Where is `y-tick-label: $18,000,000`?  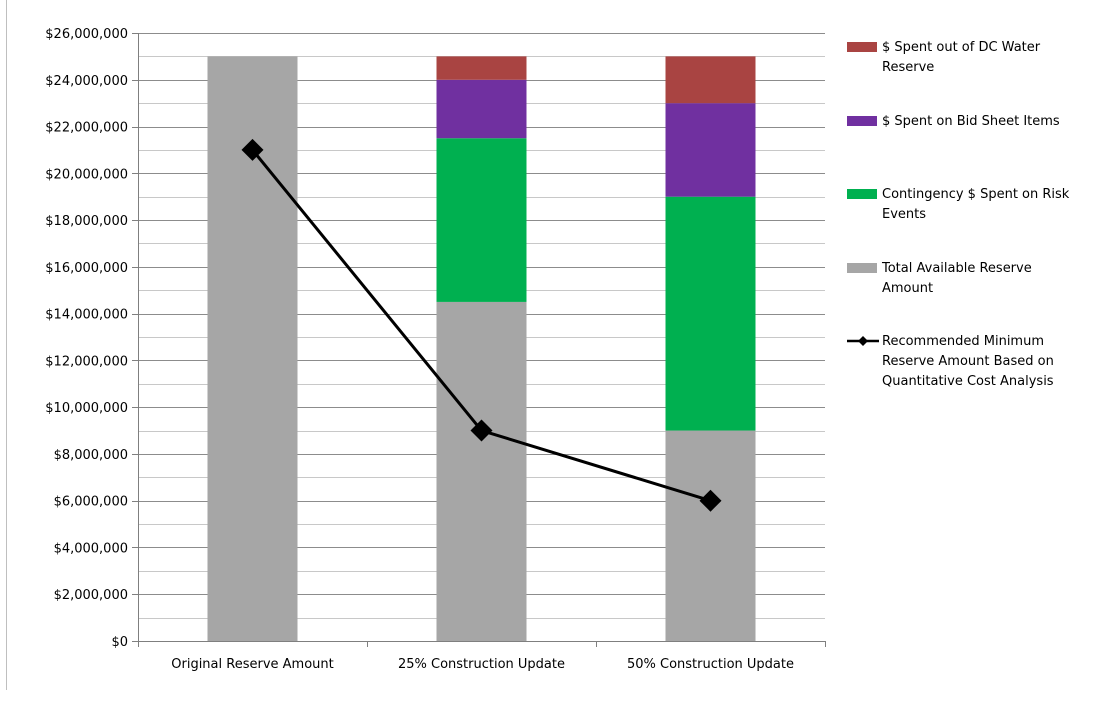
y-tick-label: $18,000,000 is located at coordinates (86, 221).